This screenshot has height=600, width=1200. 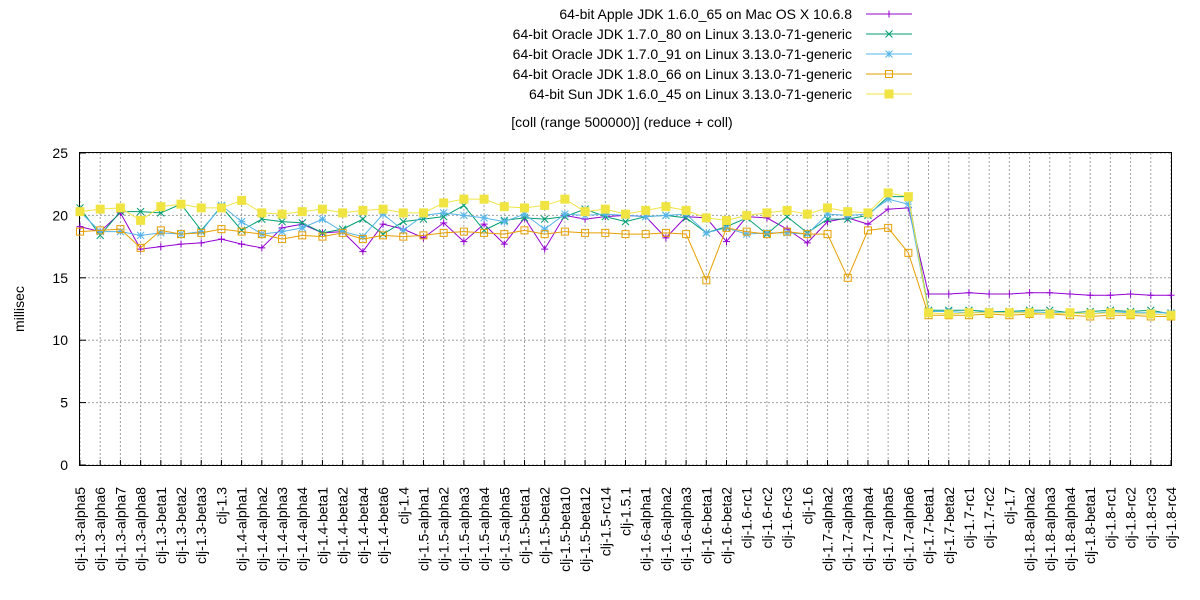 What do you see at coordinates (60, 278) in the screenshot?
I see `y-tick-label: 15` at bounding box center [60, 278].